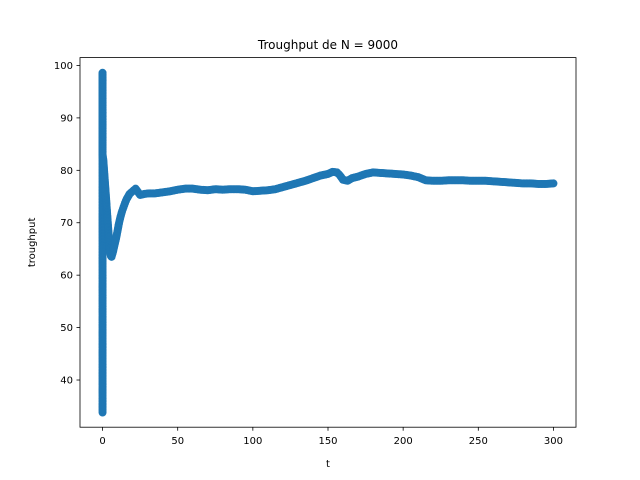  Describe the element at coordinates (66, 171) in the screenshot. I see `y-tick-label: 80` at that location.